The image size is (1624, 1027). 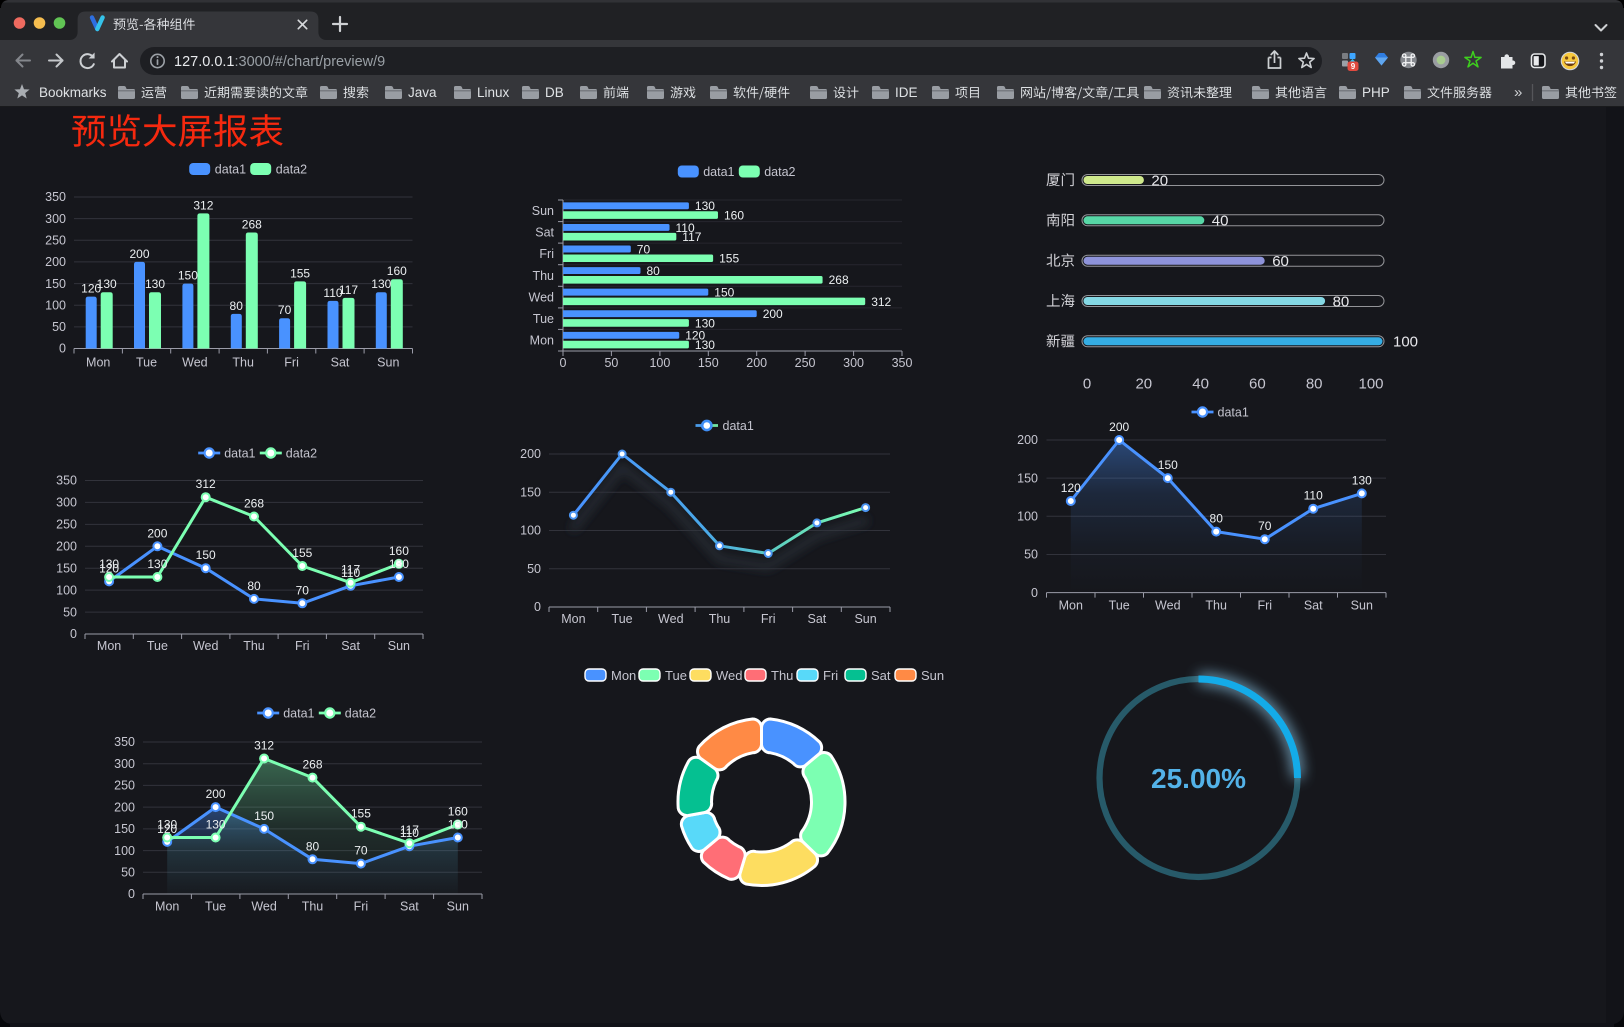 I want to click on svg-text: 300, so click(x=853, y=363).